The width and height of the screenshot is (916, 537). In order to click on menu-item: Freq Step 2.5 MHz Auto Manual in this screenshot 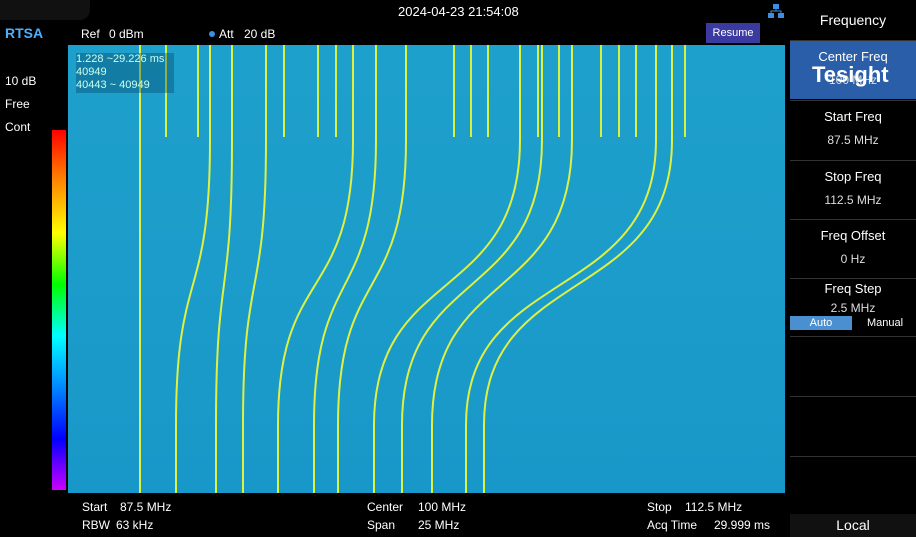, I will do `click(853, 306)`.